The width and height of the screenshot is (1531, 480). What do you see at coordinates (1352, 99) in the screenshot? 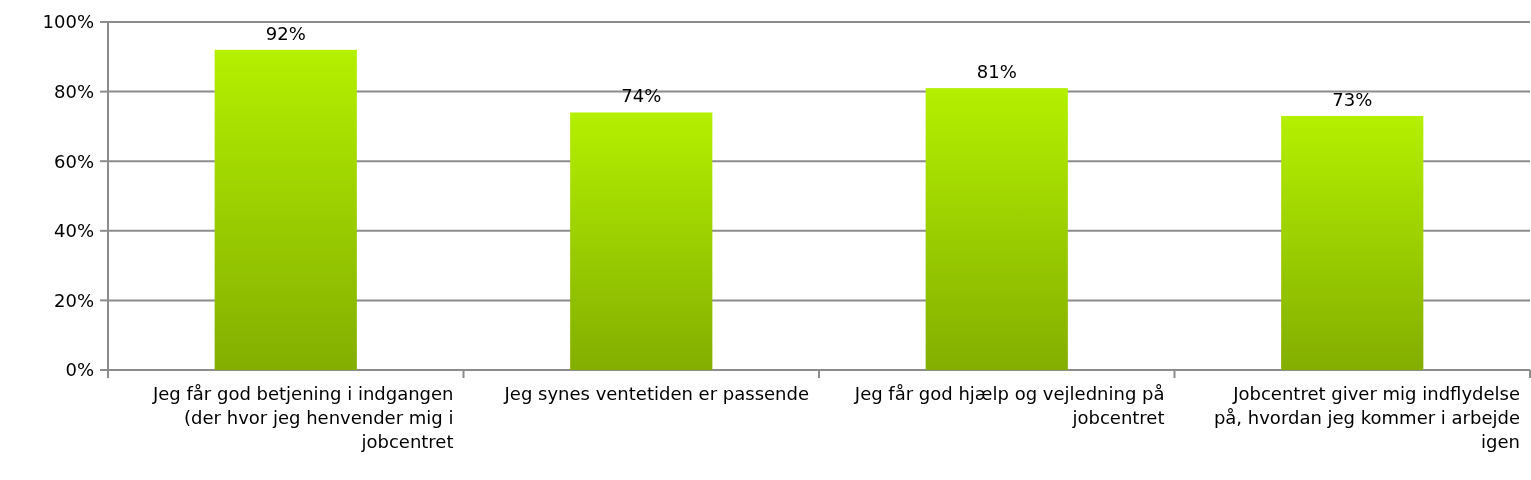
I see `data-label: 73%` at bounding box center [1352, 99].